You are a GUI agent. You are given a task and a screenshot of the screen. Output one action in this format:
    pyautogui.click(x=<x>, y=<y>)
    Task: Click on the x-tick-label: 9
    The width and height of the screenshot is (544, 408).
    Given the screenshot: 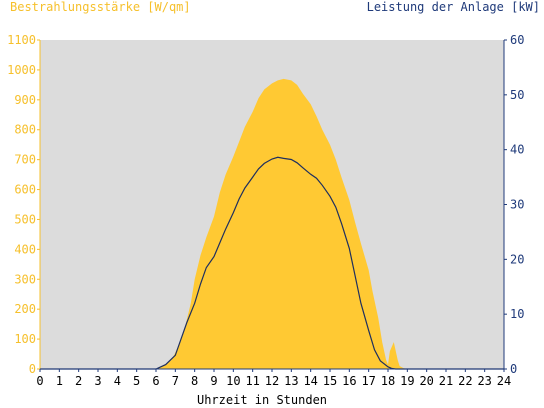 What is the action you would take?
    pyautogui.click(x=213, y=381)
    